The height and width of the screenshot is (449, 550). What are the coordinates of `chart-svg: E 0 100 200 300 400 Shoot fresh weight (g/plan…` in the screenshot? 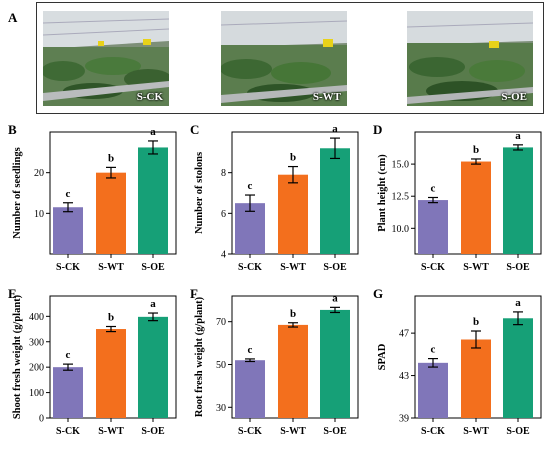 It's located at (92, 361).